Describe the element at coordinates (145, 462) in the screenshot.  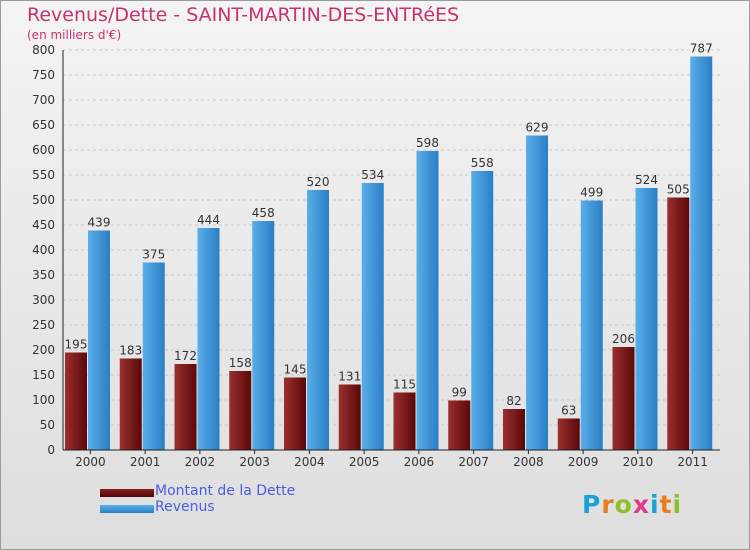
I see `x-tick-label: 2001` at that location.